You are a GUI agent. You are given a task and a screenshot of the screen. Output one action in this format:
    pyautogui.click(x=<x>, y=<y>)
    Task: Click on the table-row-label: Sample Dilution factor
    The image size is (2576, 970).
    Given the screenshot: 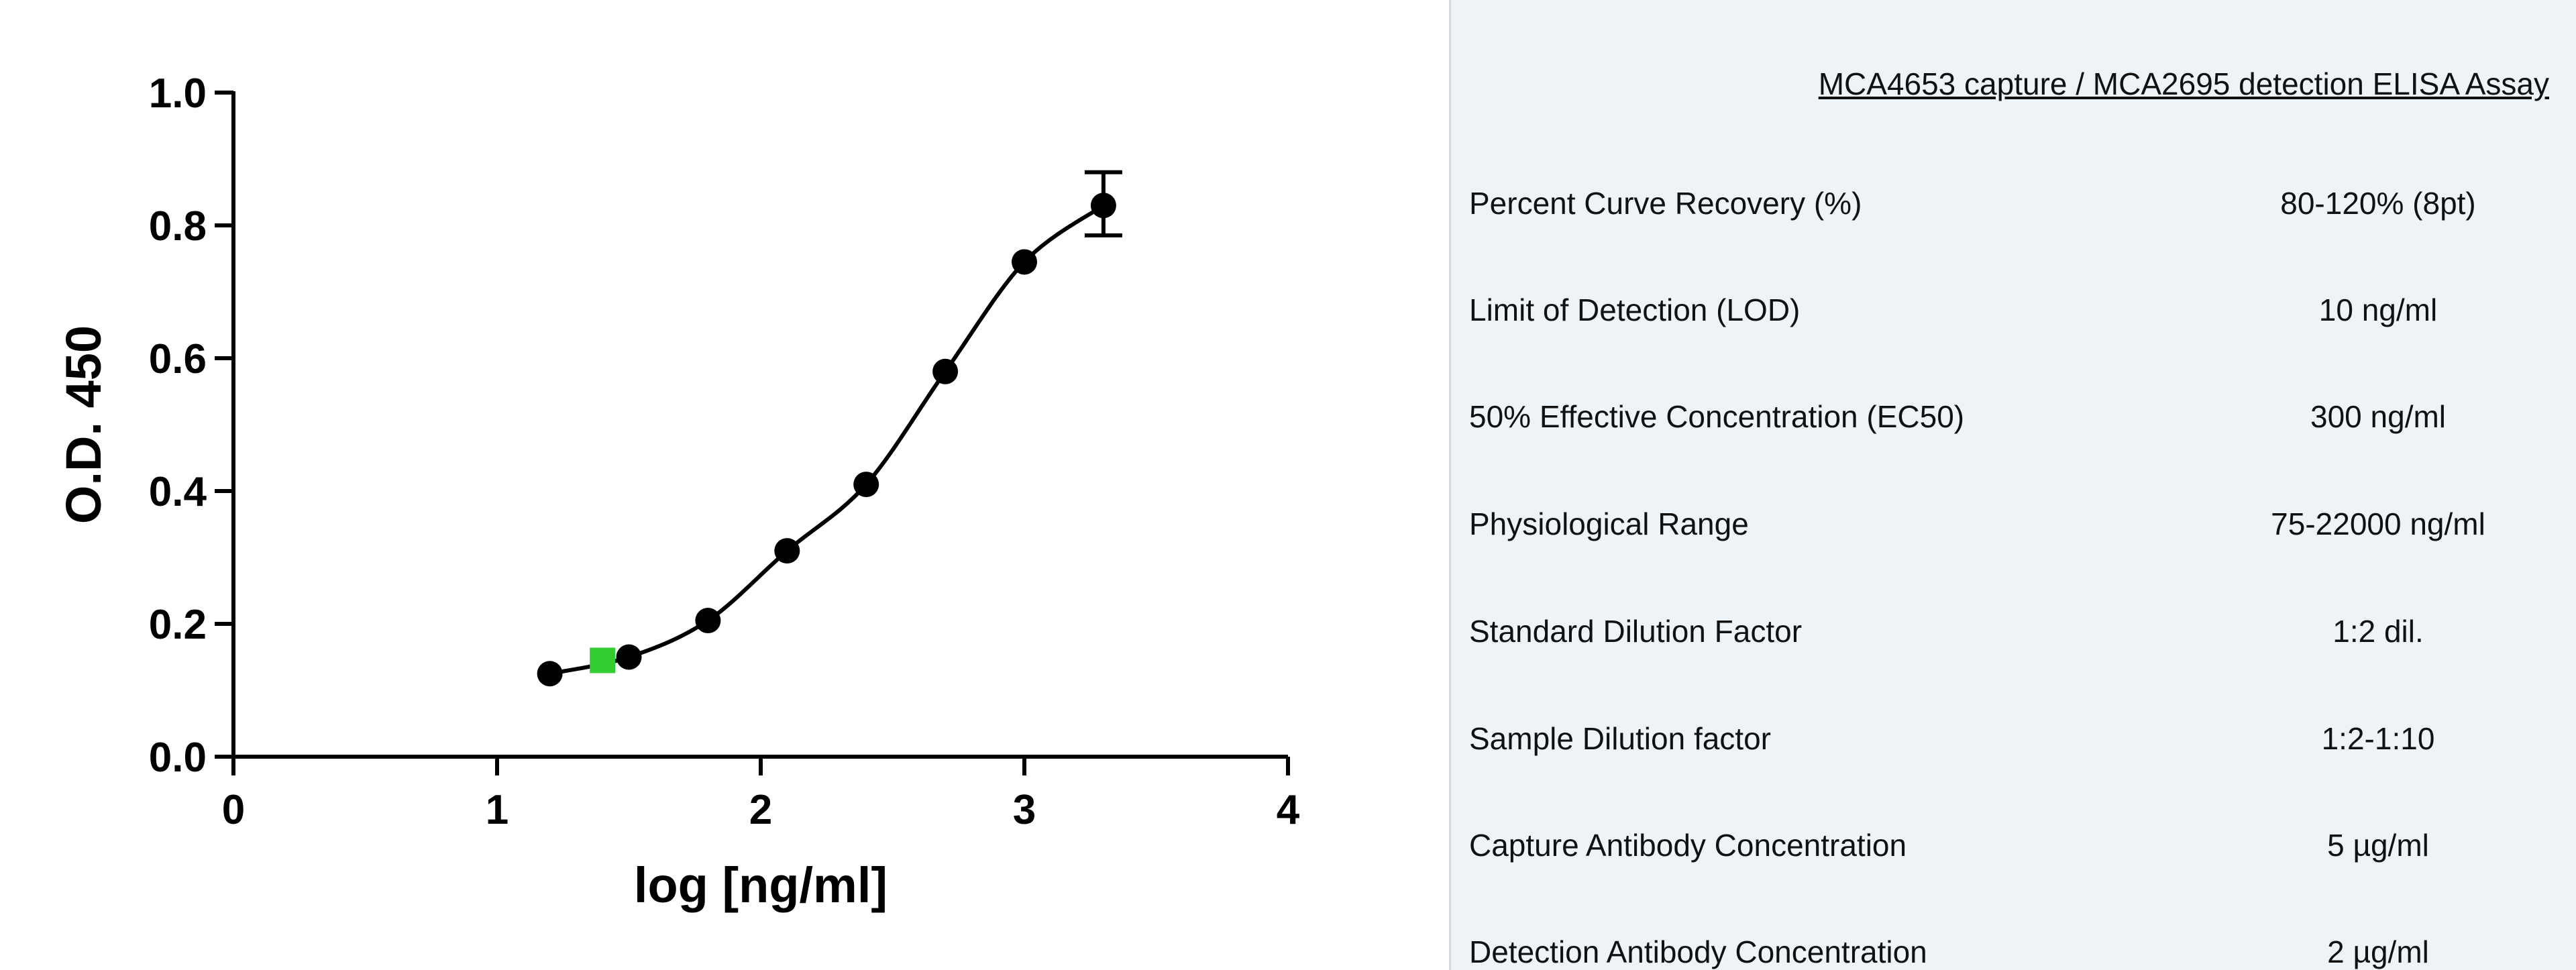 What is the action you would take?
    pyautogui.click(x=1620, y=738)
    